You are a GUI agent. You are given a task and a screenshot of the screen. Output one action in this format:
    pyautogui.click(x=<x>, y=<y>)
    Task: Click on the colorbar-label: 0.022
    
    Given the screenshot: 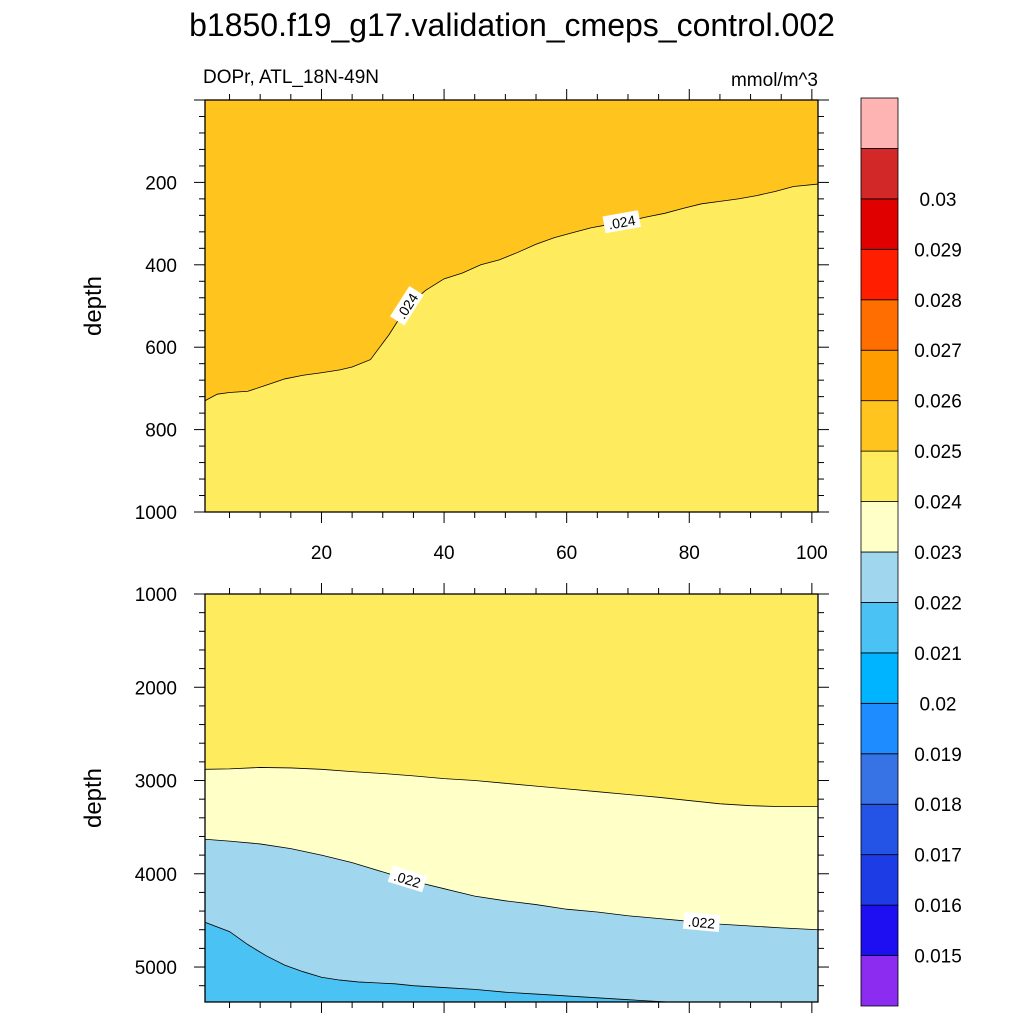 What is the action you would take?
    pyautogui.click(x=938, y=603)
    